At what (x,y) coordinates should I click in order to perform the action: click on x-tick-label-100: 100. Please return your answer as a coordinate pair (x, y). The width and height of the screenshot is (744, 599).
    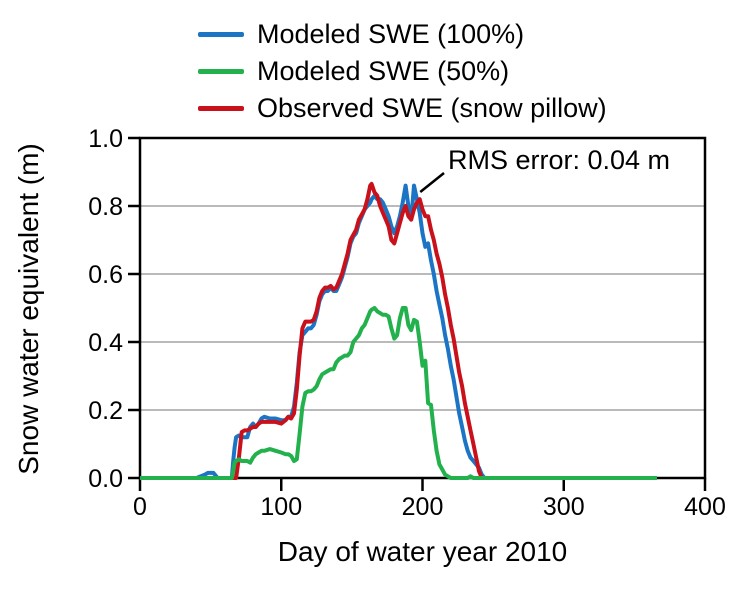
    Looking at the image, I should click on (281, 507).